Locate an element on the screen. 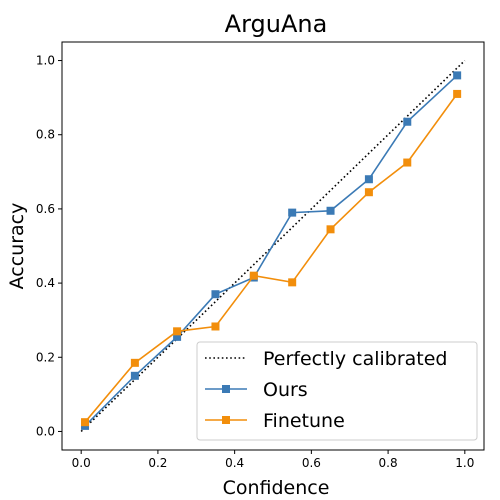  y-tick-label-0: 0.0 is located at coordinates (45, 431).